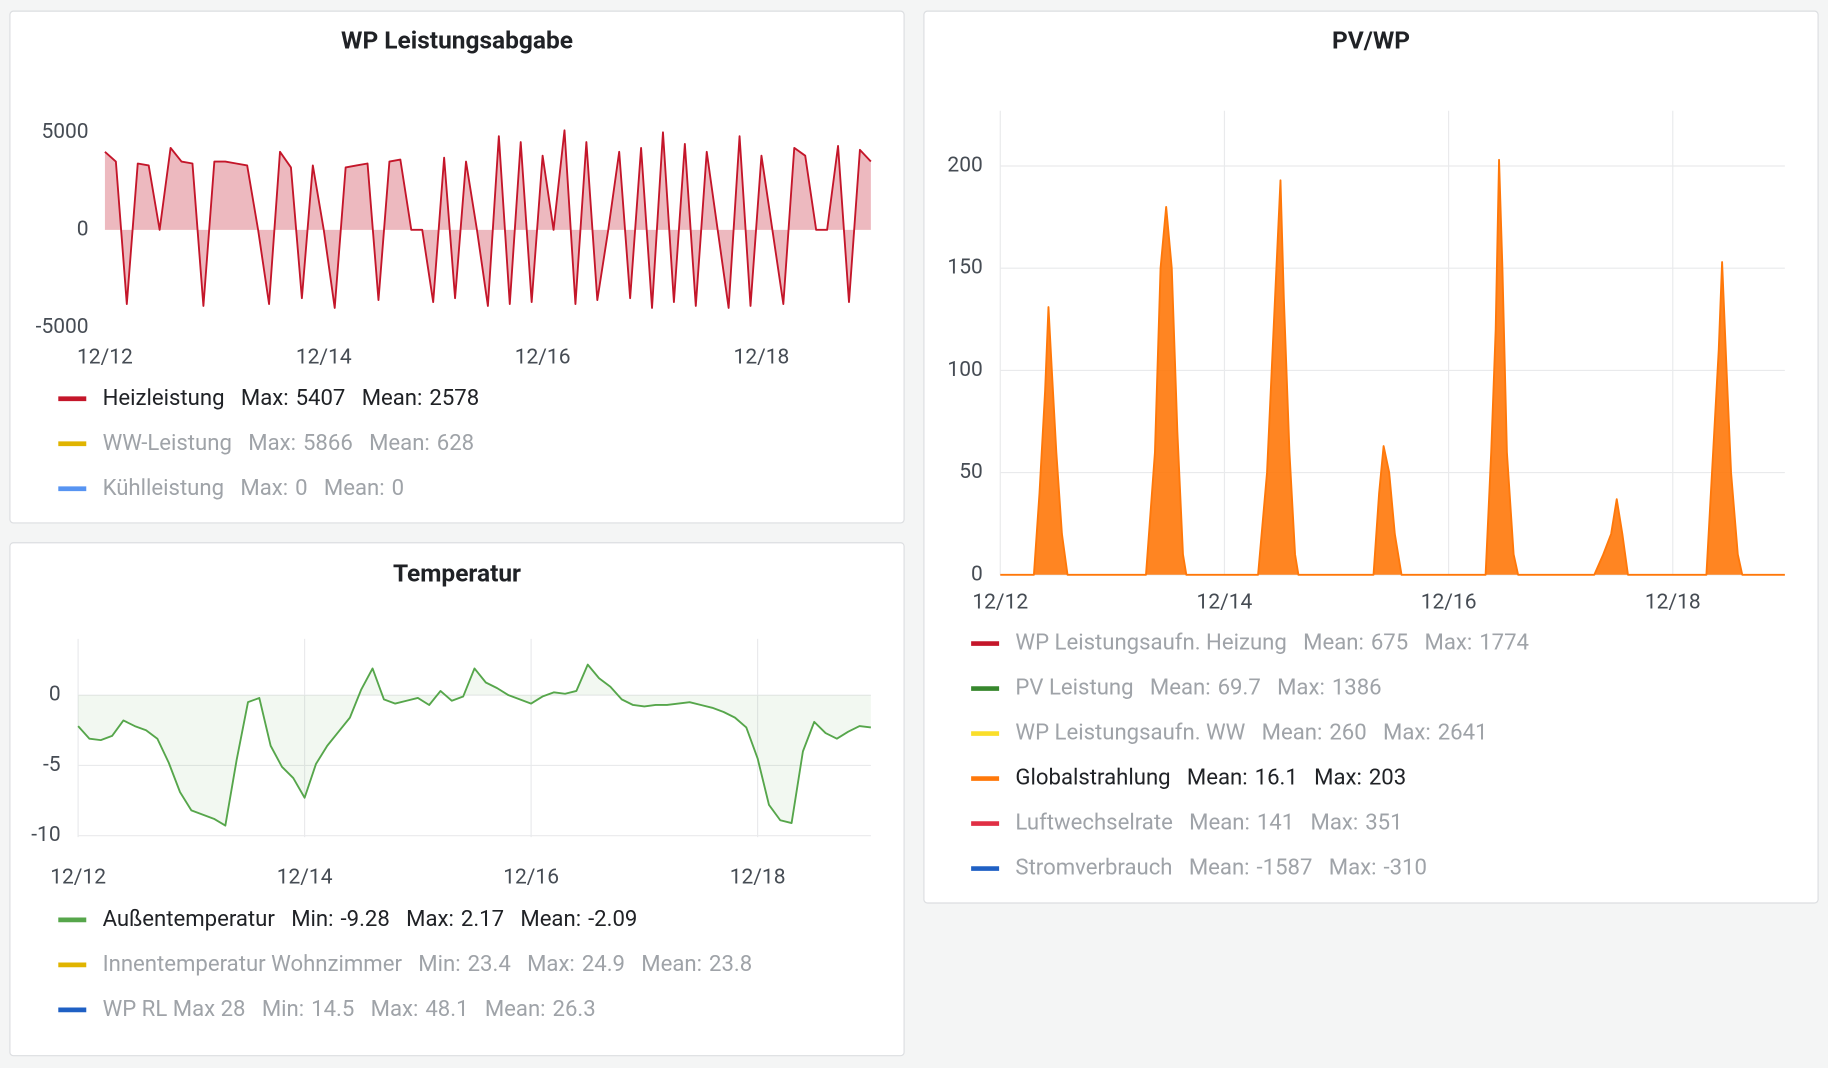 The width and height of the screenshot is (1828, 1068). Describe the element at coordinates (446, 1009) in the screenshot. I see `legend-stat-value: 48.1` at that location.